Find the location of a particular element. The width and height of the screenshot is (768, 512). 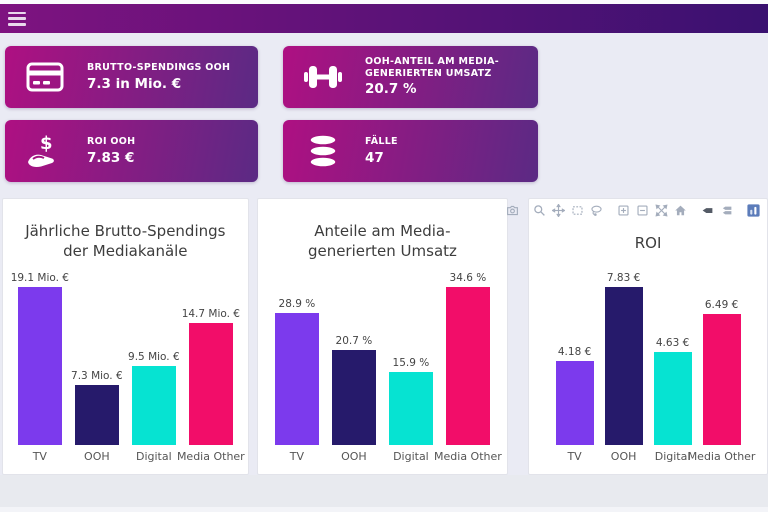

bottom-strip is located at coordinates (384, 509).